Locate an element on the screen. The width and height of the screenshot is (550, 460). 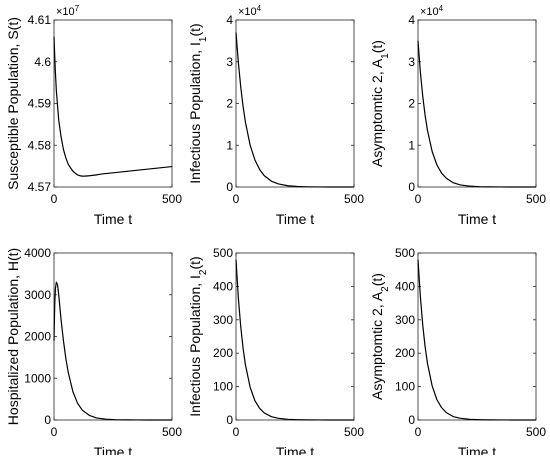
y-tick-label: 4000 is located at coordinates (37, 253).